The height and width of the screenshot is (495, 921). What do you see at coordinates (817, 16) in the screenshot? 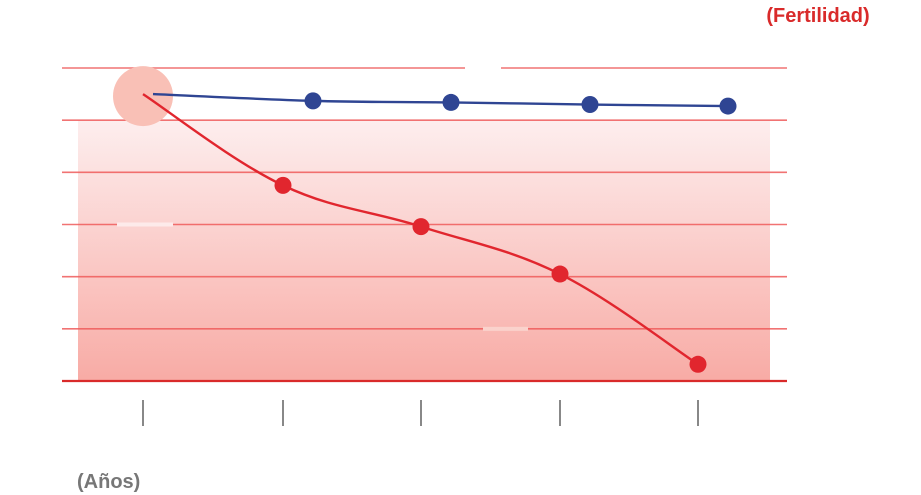
I see `y-axis-title: (Fertilidad)` at bounding box center [817, 16].